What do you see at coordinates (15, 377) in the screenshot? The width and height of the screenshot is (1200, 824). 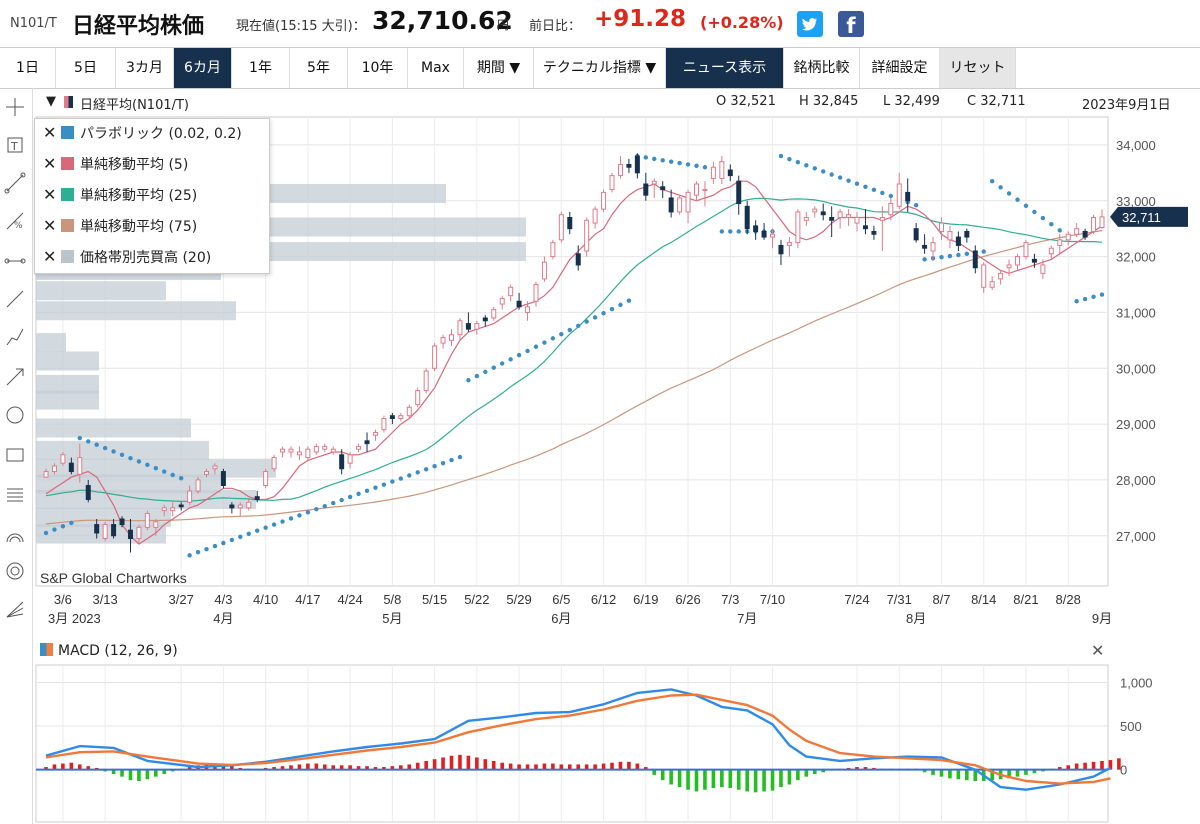 I see `arrow-tool-icon` at bounding box center [15, 377].